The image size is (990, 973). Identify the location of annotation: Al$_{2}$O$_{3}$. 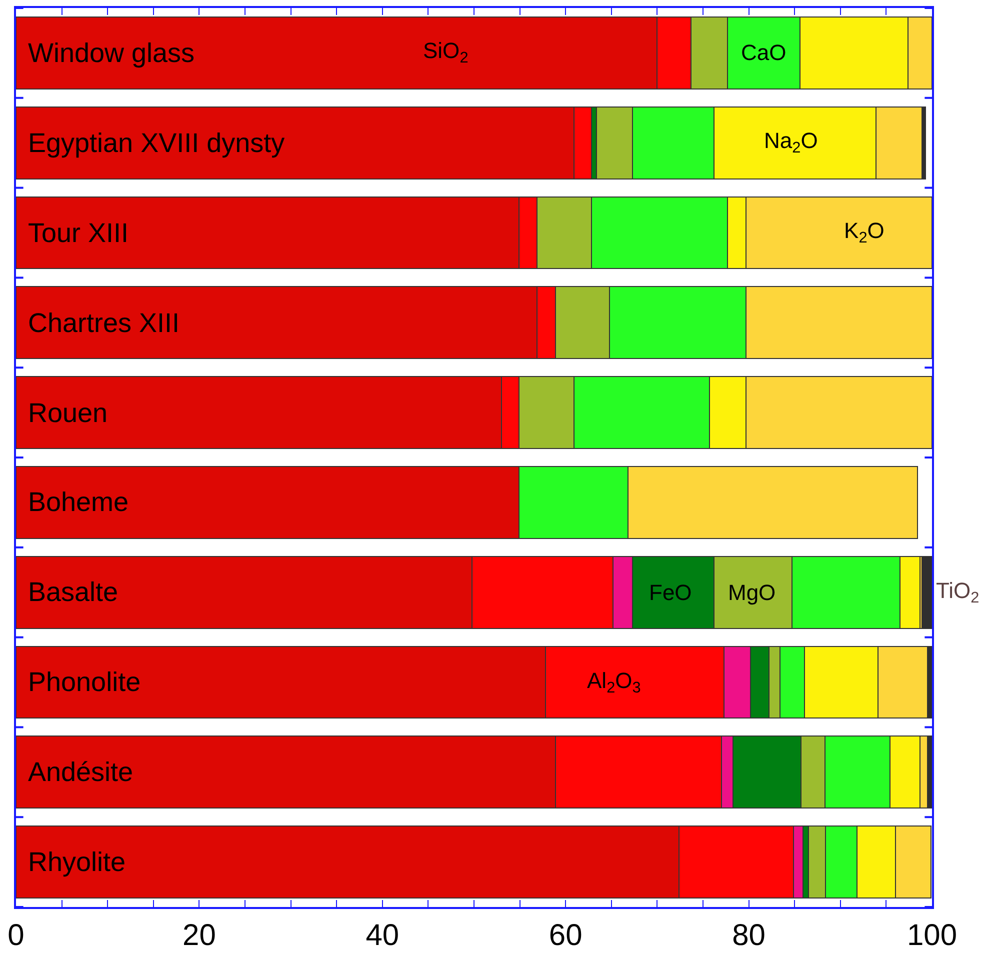
(614, 682).